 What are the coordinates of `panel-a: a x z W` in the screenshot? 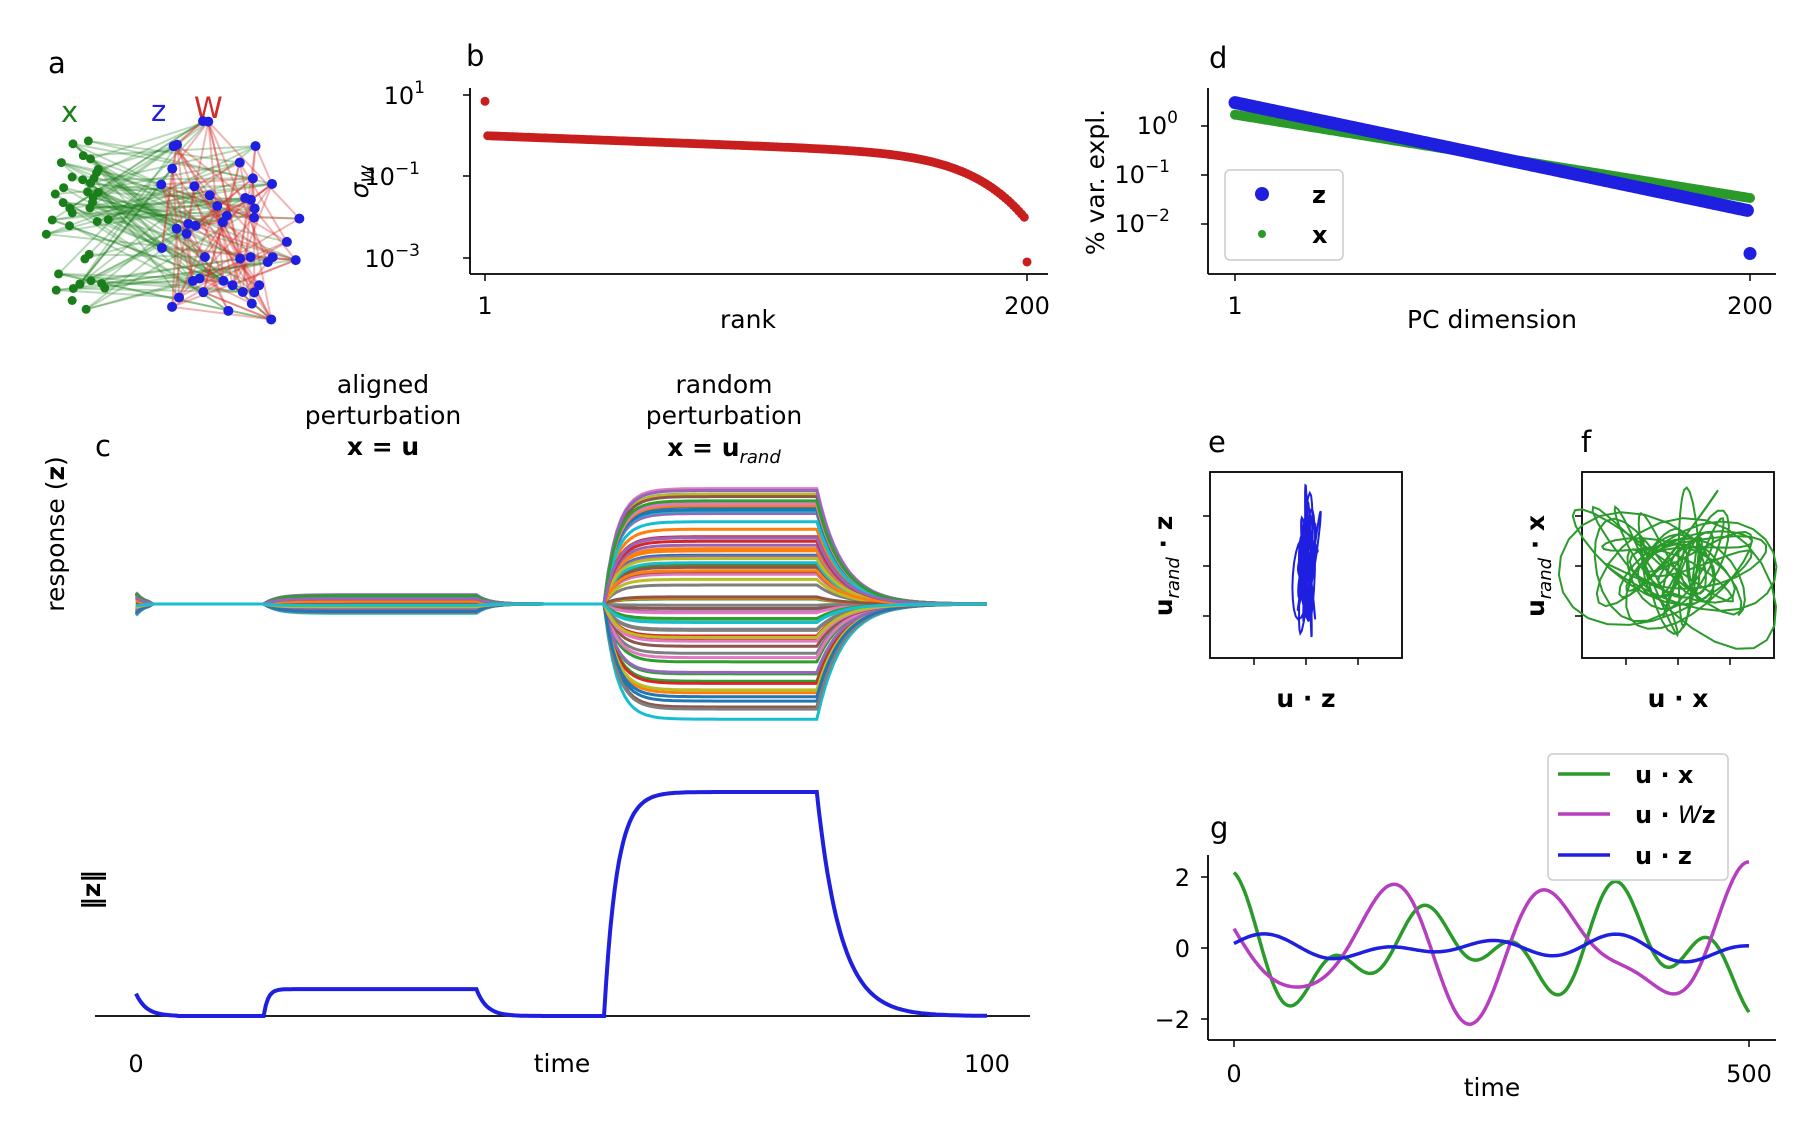 It's located at (173, 185).